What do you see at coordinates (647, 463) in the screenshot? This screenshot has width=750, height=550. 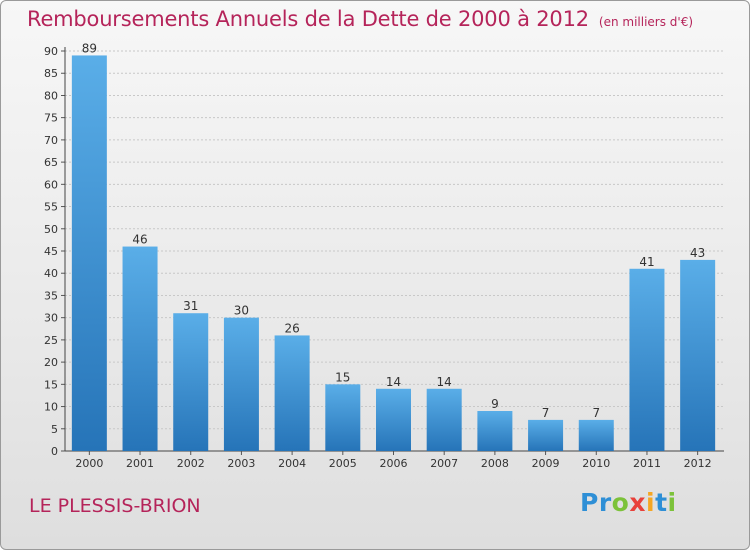 I see `x-tick-label: 2011` at bounding box center [647, 463].